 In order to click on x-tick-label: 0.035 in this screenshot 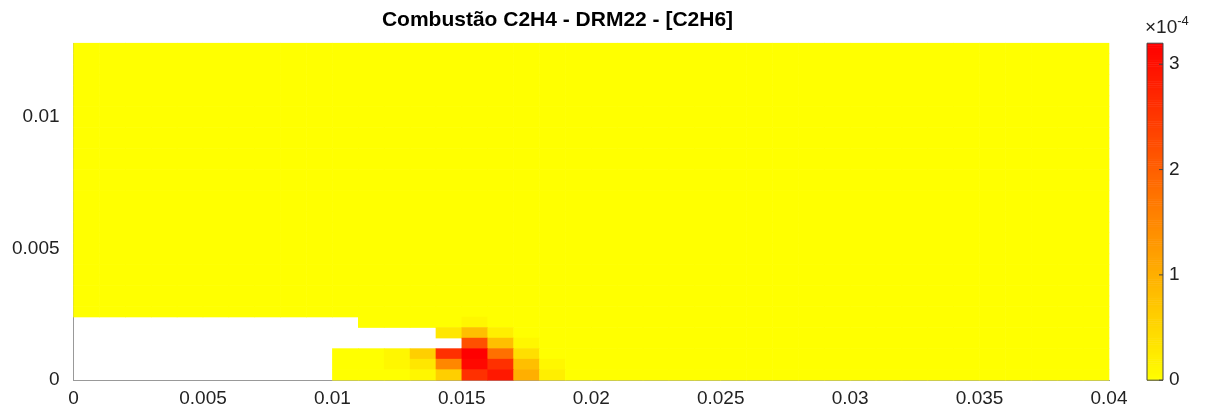, I will do `click(979, 397)`.